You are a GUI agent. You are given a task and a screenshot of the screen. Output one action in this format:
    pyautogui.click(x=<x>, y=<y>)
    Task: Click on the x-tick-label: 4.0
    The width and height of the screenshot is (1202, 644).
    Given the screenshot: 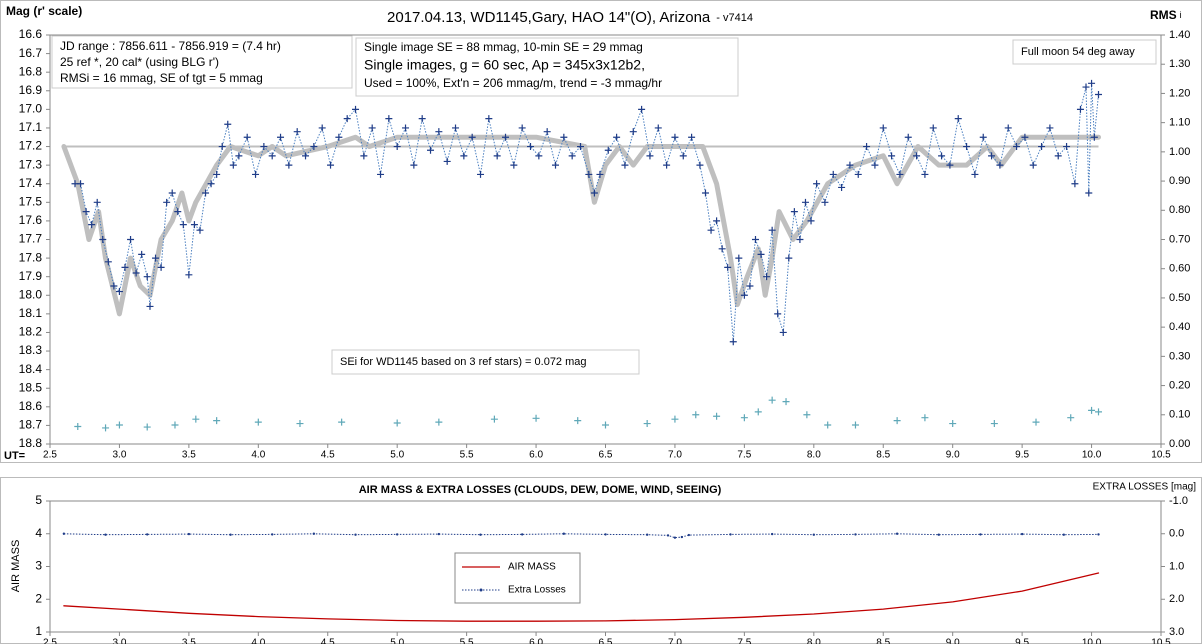 What is the action you would take?
    pyautogui.click(x=258, y=455)
    